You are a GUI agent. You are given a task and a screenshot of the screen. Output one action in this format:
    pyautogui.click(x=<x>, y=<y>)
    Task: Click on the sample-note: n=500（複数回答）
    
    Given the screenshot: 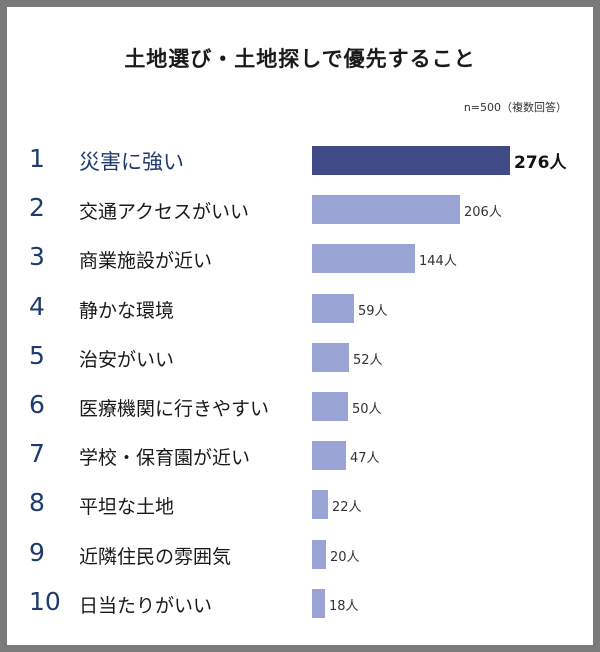 What is the action you would take?
    pyautogui.click(x=515, y=107)
    